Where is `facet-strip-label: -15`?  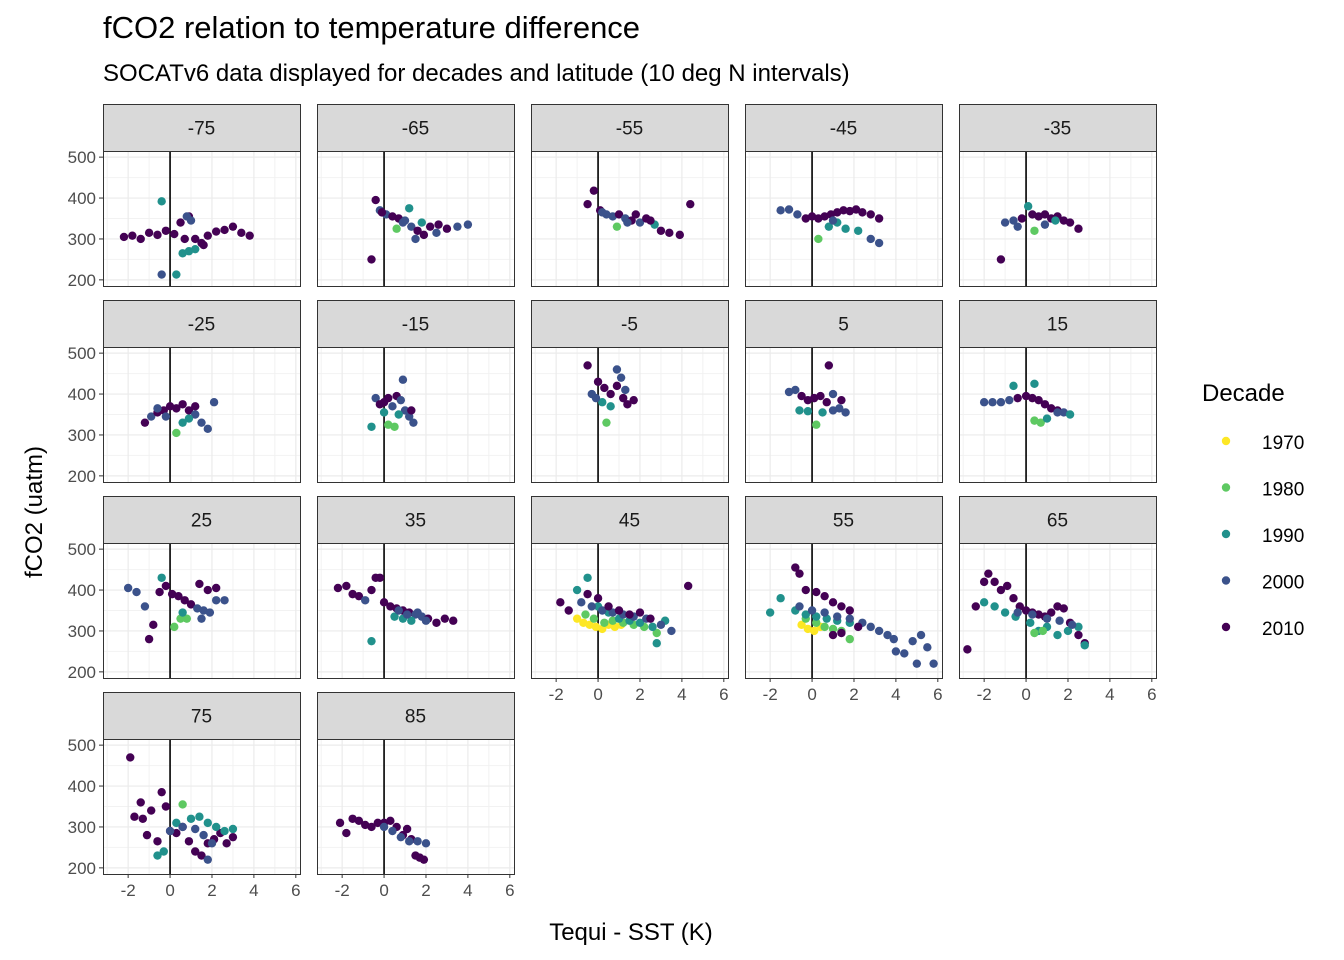 facet-strip-label: -15 is located at coordinates (415, 325).